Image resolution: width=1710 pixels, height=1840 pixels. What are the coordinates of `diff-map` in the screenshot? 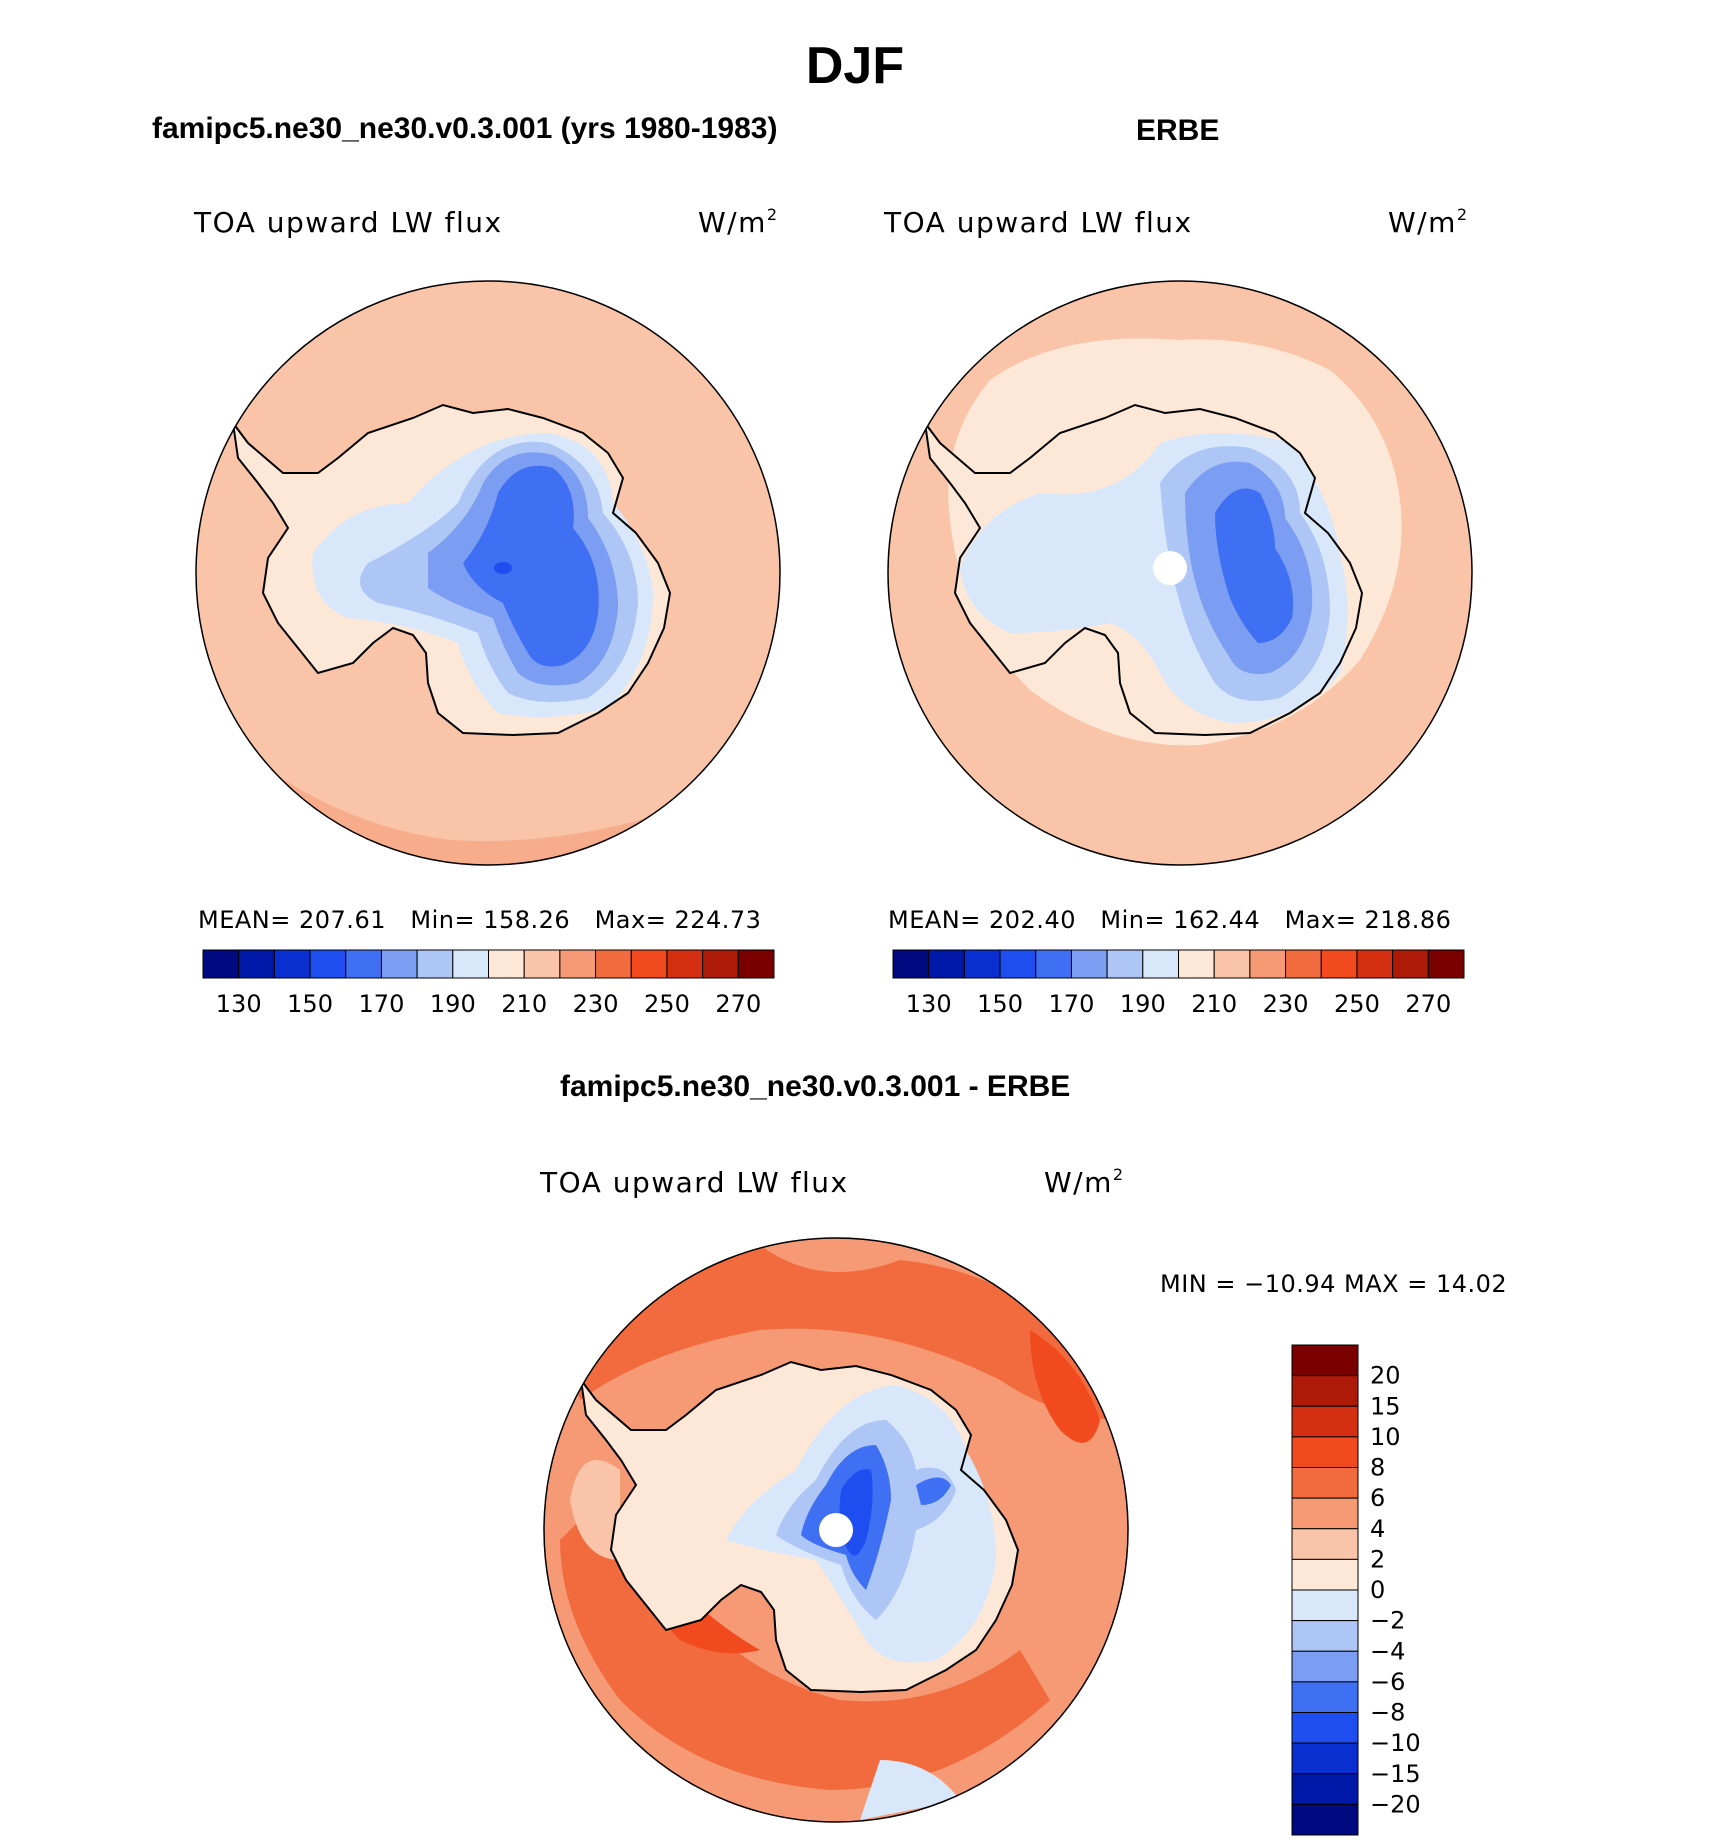 It's located at (836, 1530).